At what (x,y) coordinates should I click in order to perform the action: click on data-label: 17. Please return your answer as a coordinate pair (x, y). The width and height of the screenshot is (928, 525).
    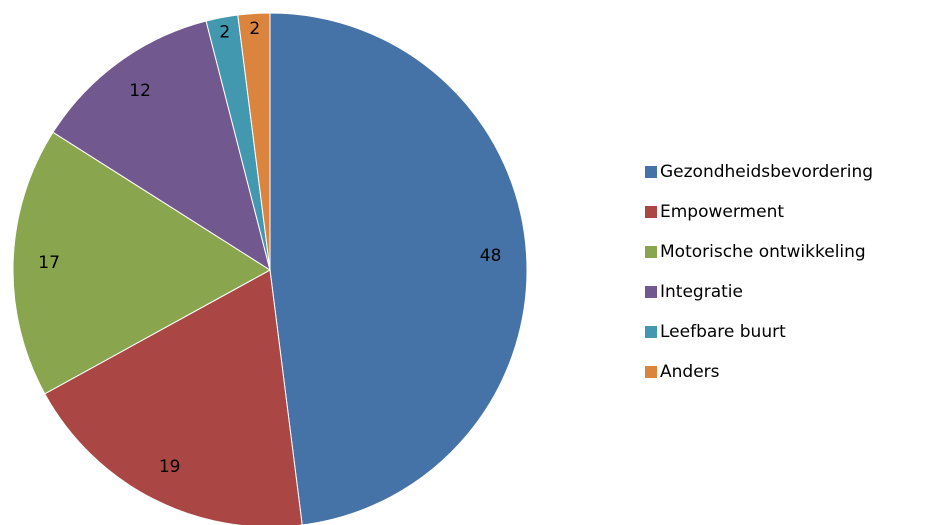
    Looking at the image, I should click on (49, 263).